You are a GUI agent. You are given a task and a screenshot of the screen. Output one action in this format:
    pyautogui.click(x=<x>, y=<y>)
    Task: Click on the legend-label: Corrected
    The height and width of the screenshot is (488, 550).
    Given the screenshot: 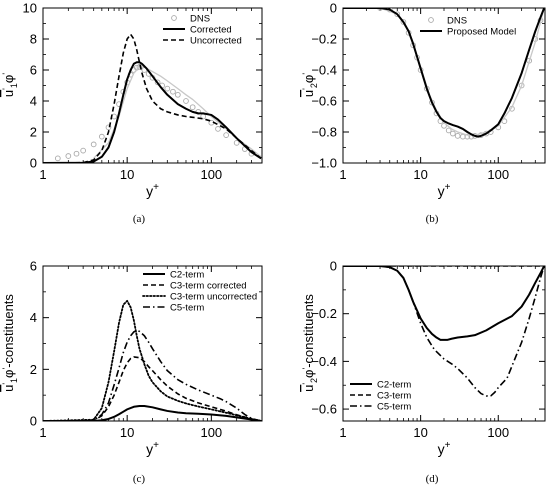 What is the action you would take?
    pyautogui.click(x=211, y=30)
    